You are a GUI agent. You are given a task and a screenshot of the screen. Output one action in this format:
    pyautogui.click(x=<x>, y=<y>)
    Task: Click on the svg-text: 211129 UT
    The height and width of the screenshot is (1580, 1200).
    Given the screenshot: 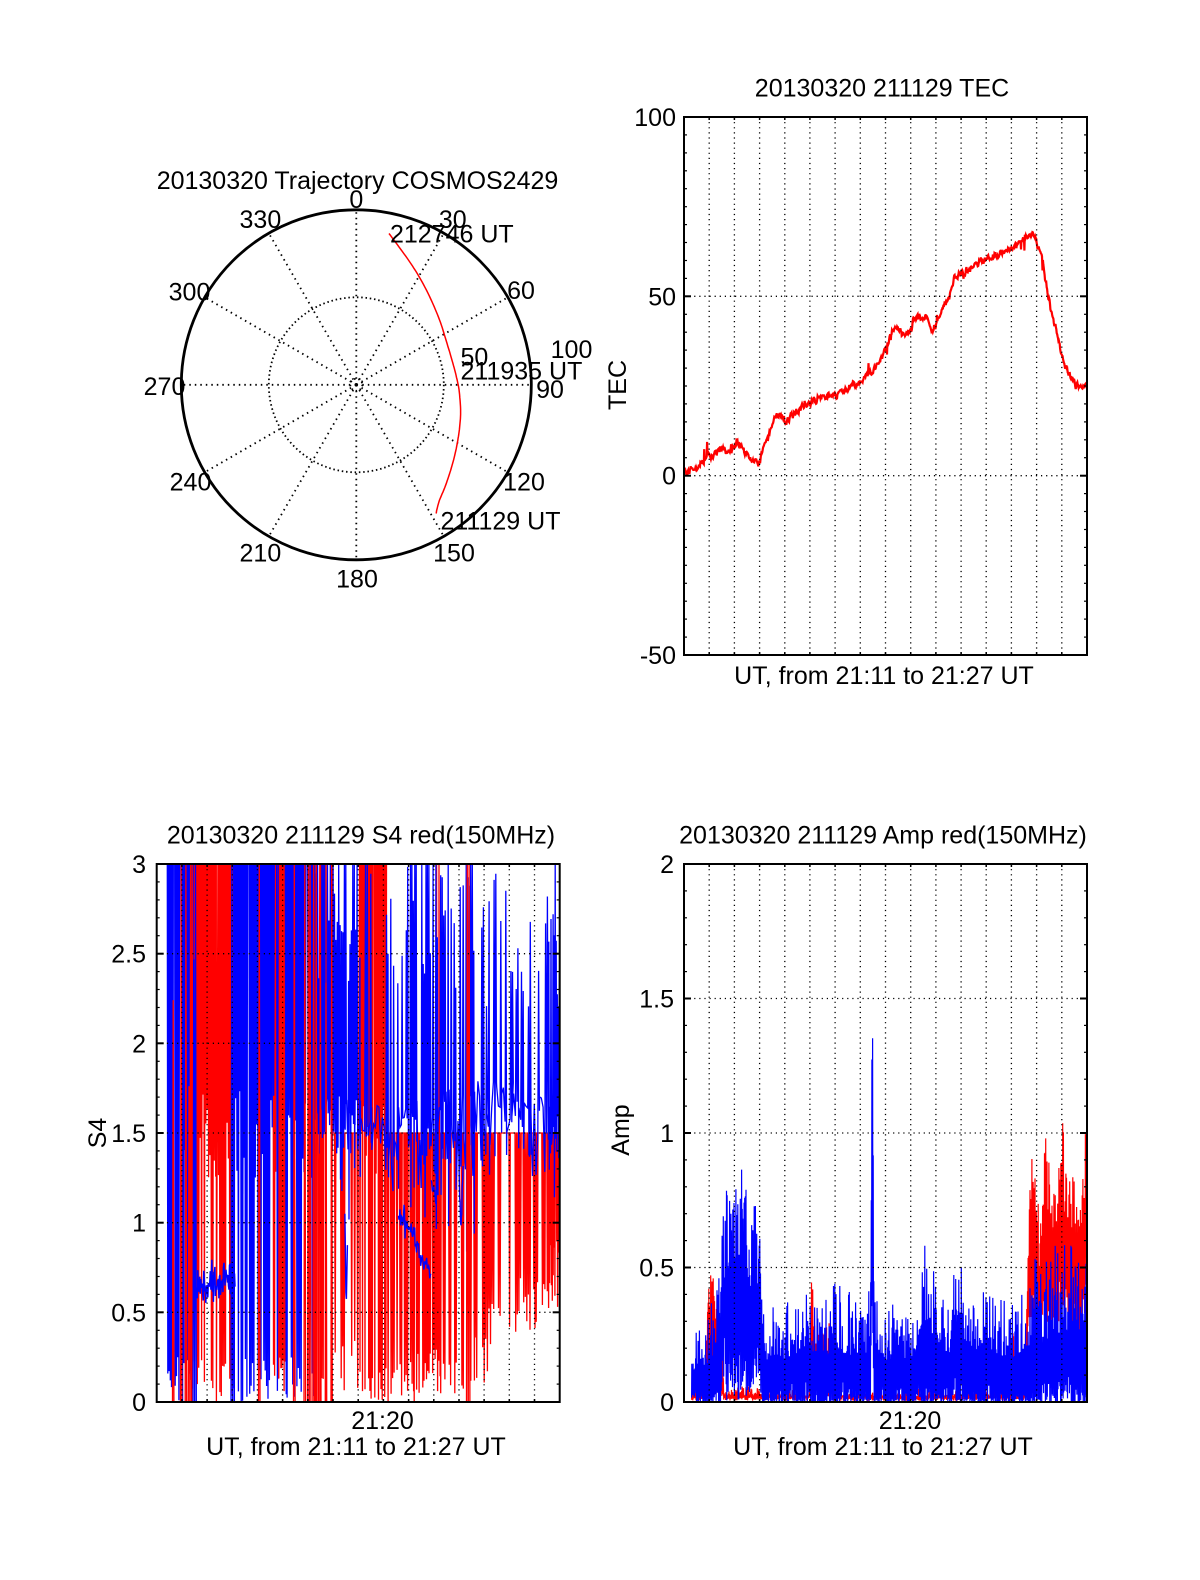 What is the action you would take?
    pyautogui.click(x=501, y=522)
    